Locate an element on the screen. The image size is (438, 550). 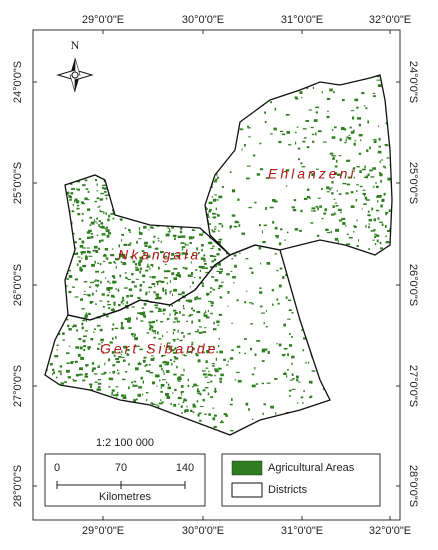
legend-label: Districts is located at coordinates (288, 490).